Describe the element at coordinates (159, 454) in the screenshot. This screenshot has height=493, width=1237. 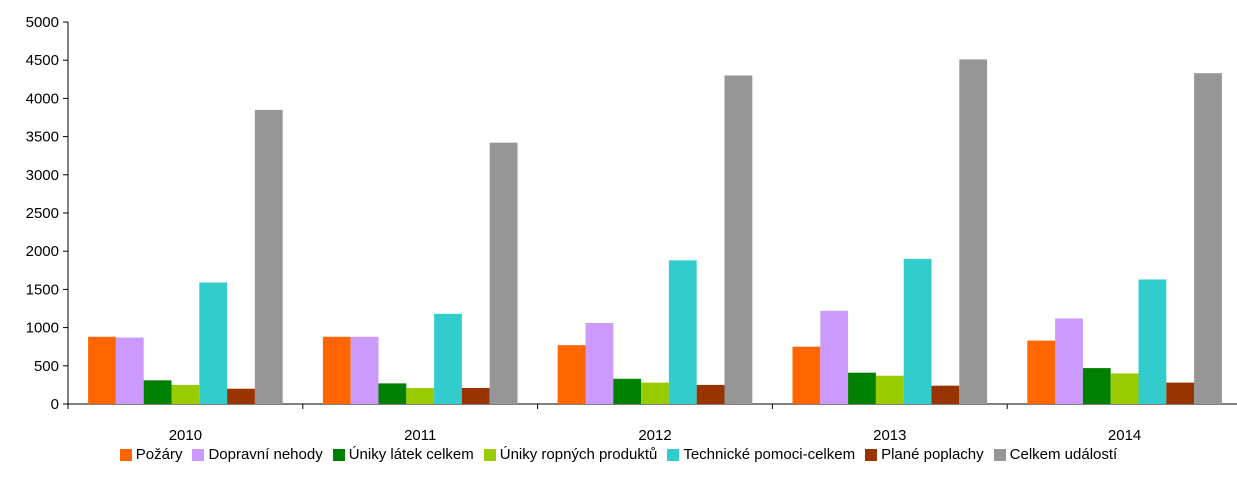
I see `legend-label: Požáry` at that location.